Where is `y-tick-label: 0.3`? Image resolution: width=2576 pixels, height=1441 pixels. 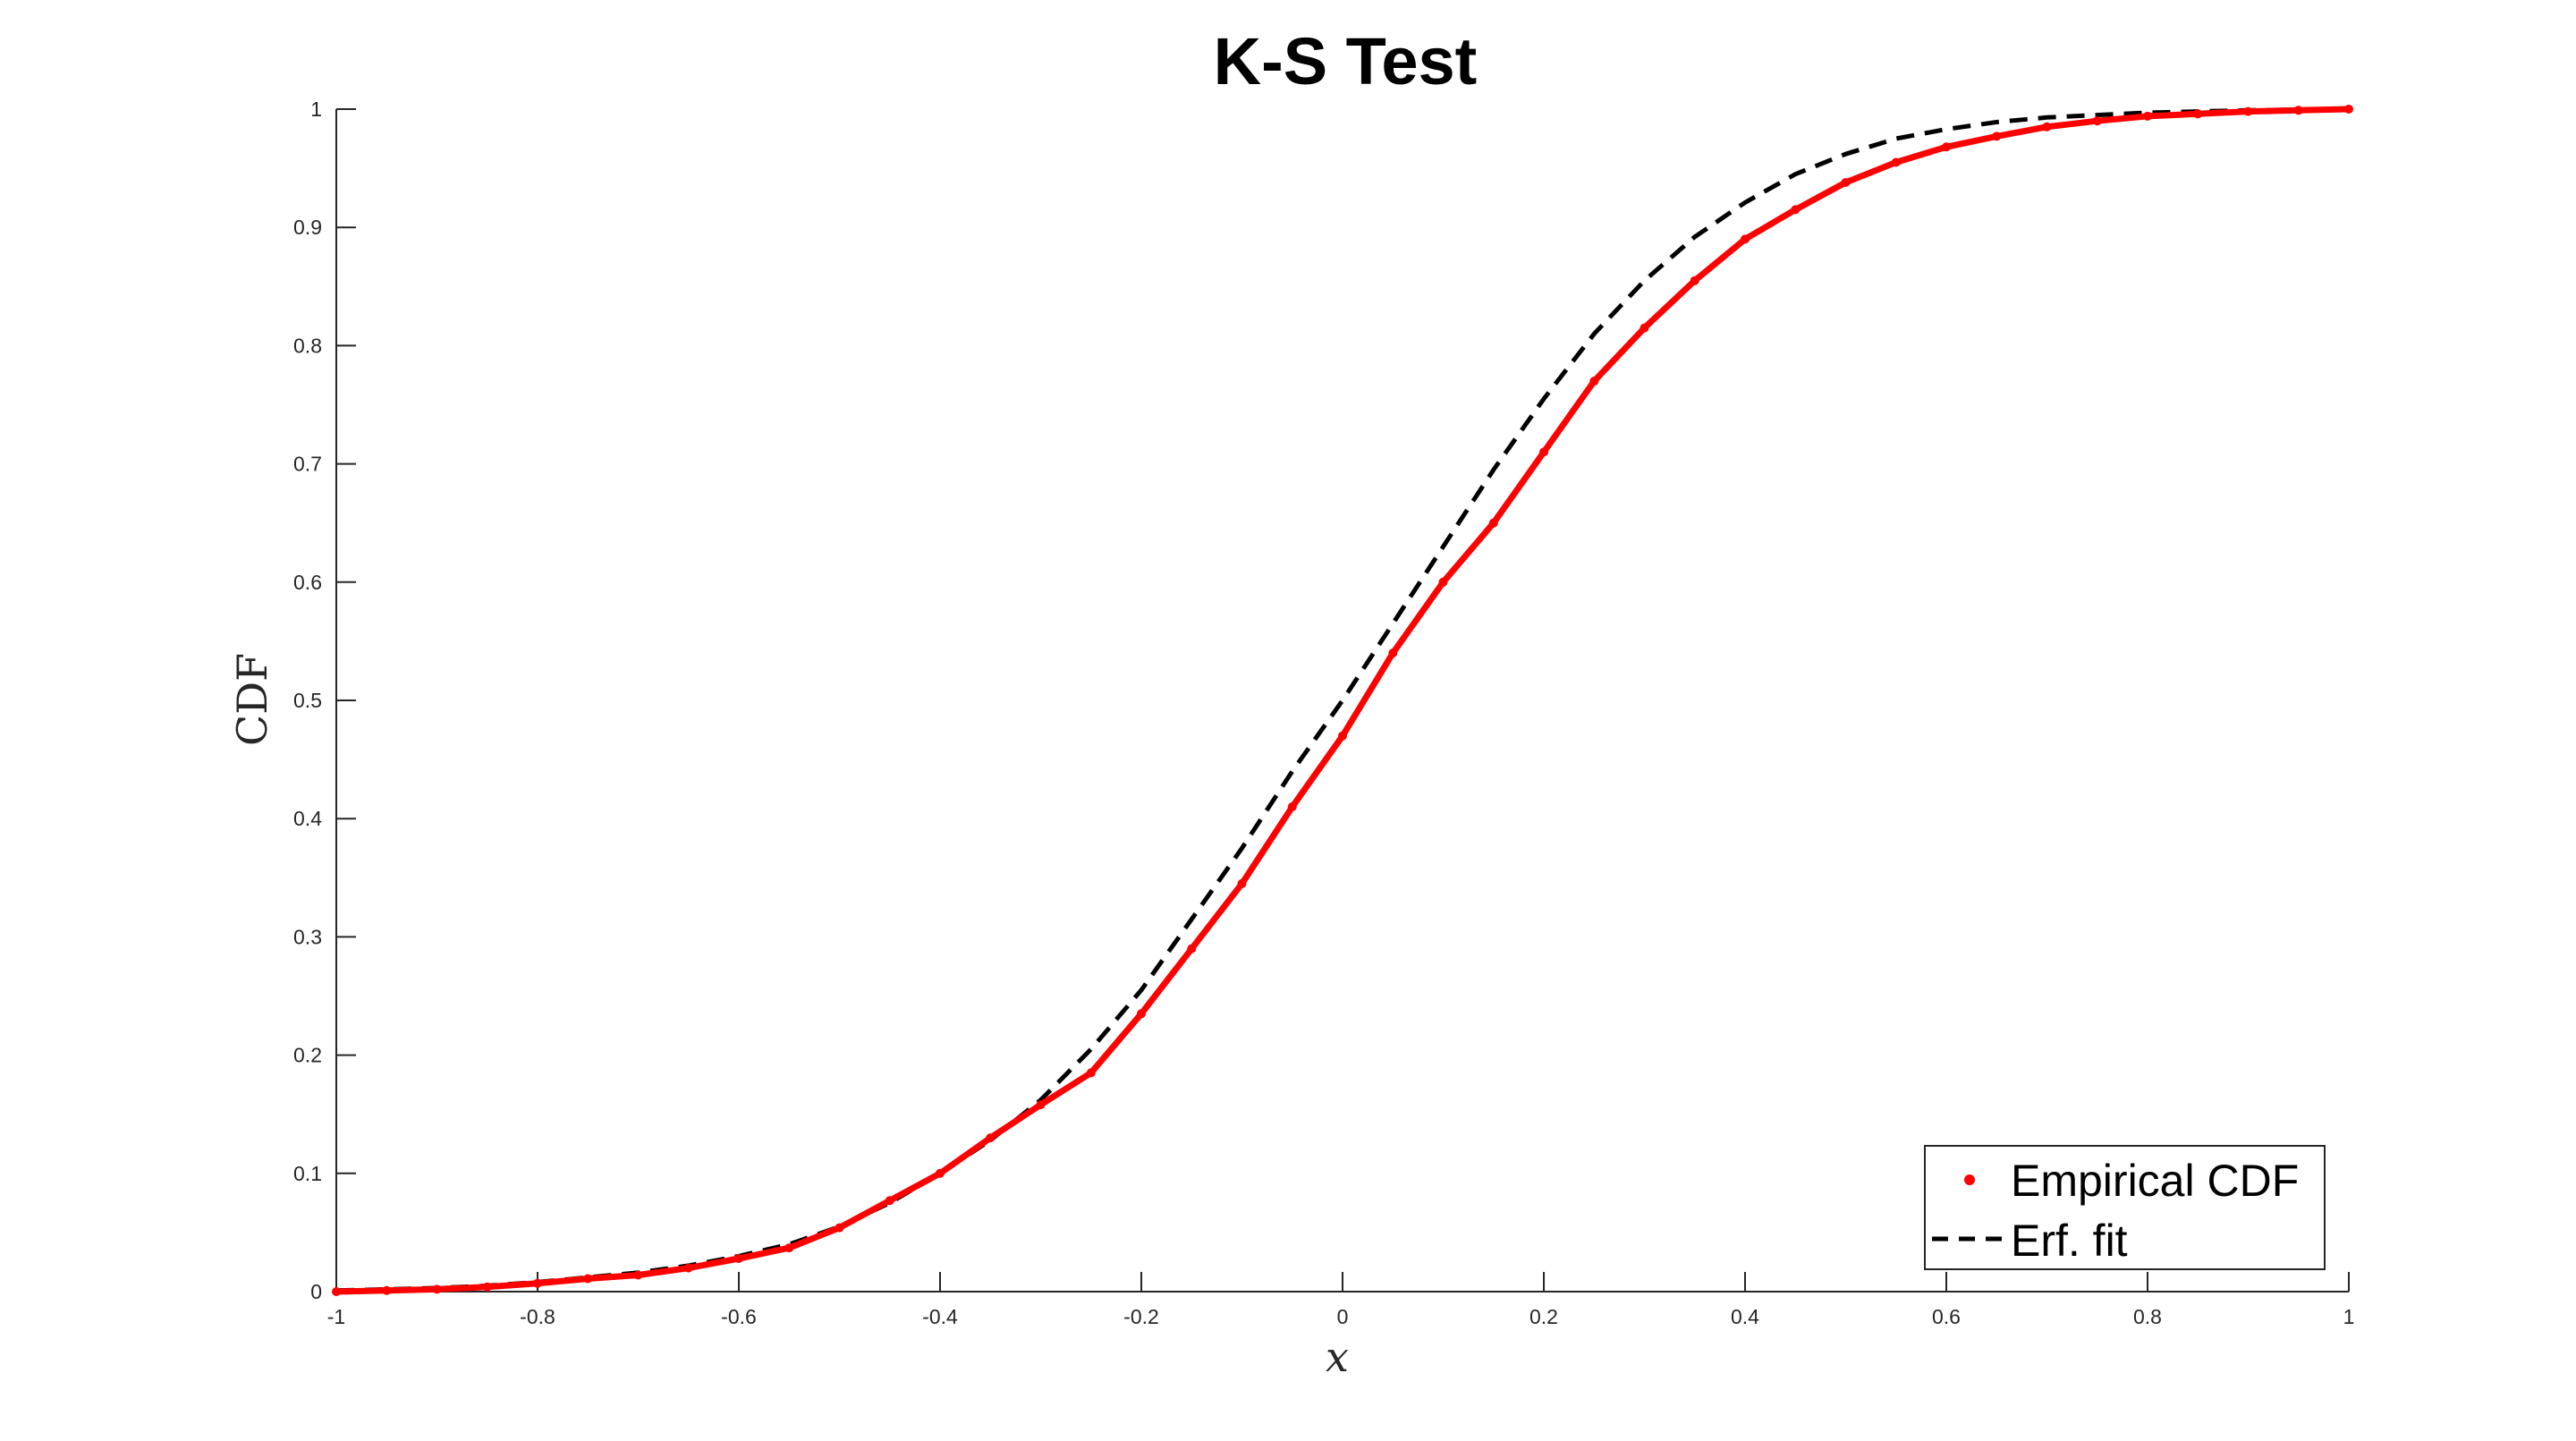
y-tick-label: 0.3 is located at coordinates (307, 936).